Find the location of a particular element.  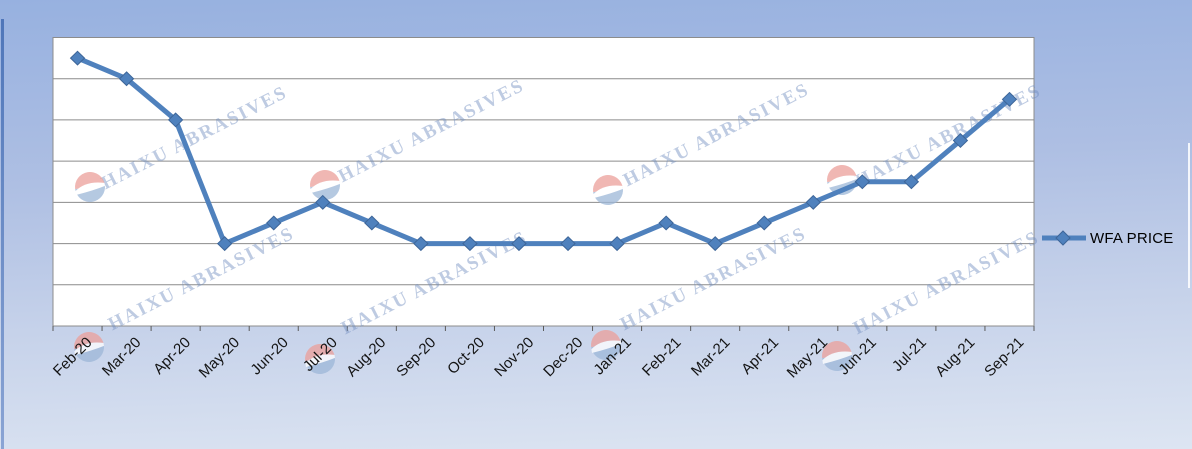

x-axis-label: Jan-21 is located at coordinates (613, 356).